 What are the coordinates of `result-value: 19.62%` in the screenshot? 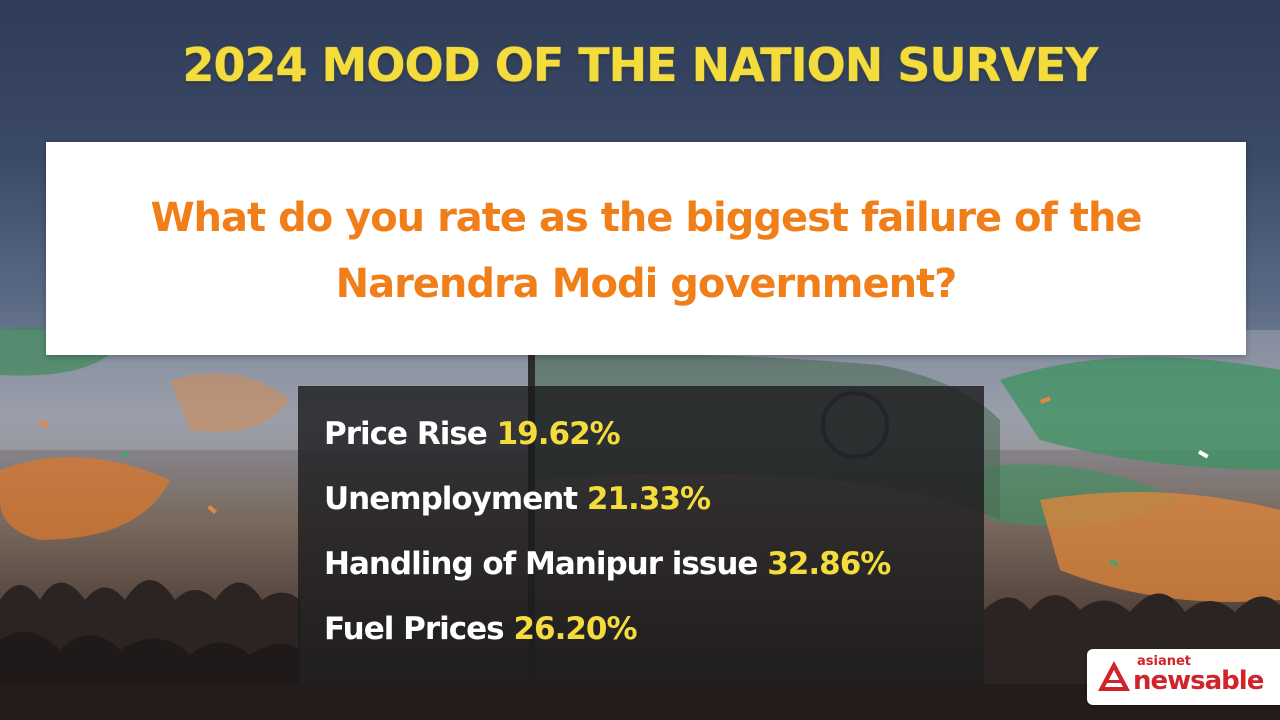 It's located at (558, 434).